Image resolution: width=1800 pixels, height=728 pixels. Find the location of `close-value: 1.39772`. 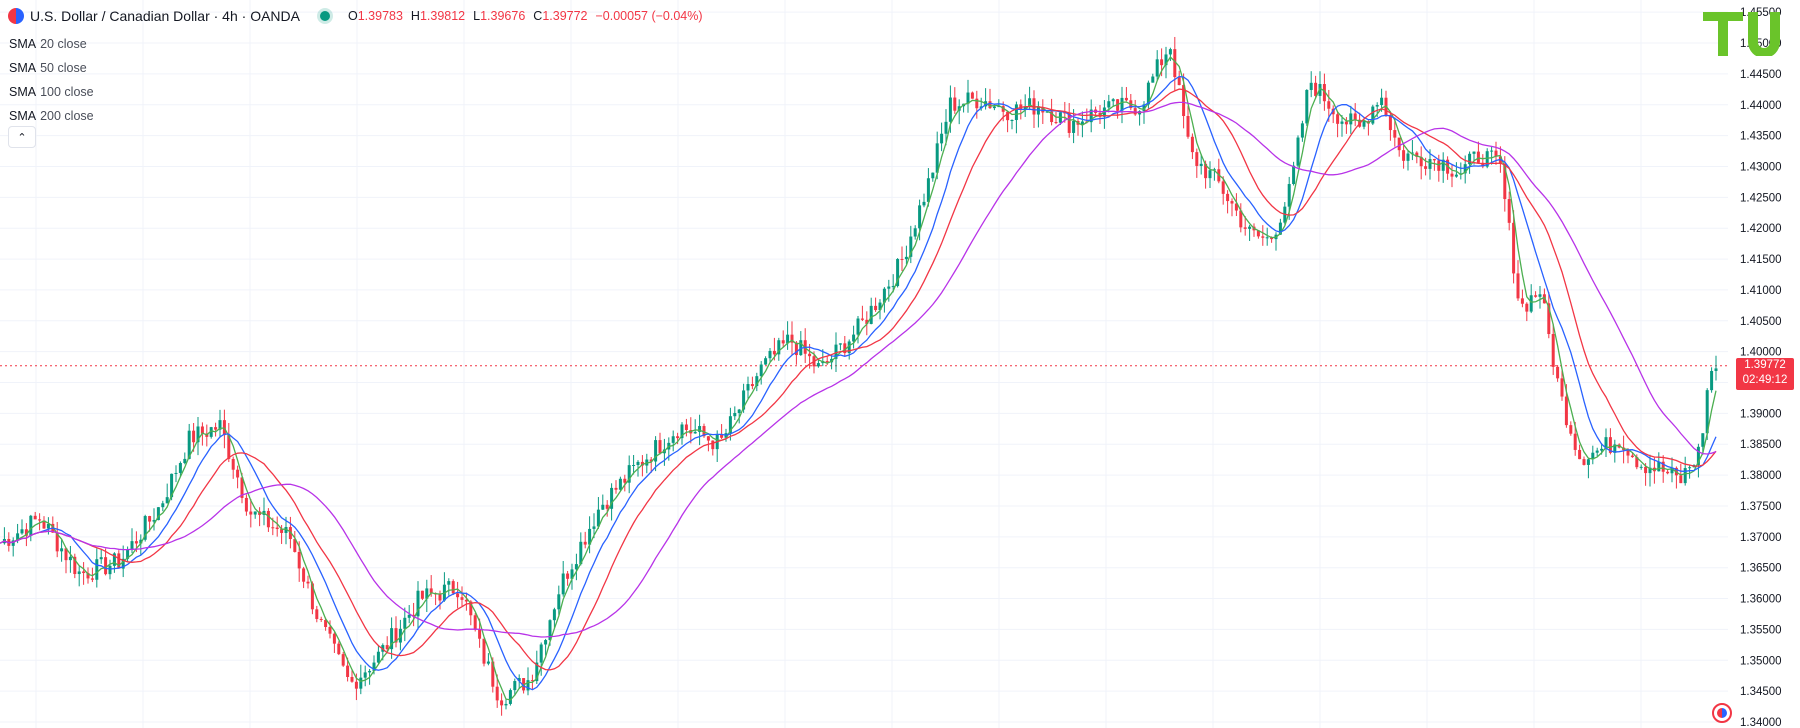

close-value: 1.39772 is located at coordinates (565, 16).